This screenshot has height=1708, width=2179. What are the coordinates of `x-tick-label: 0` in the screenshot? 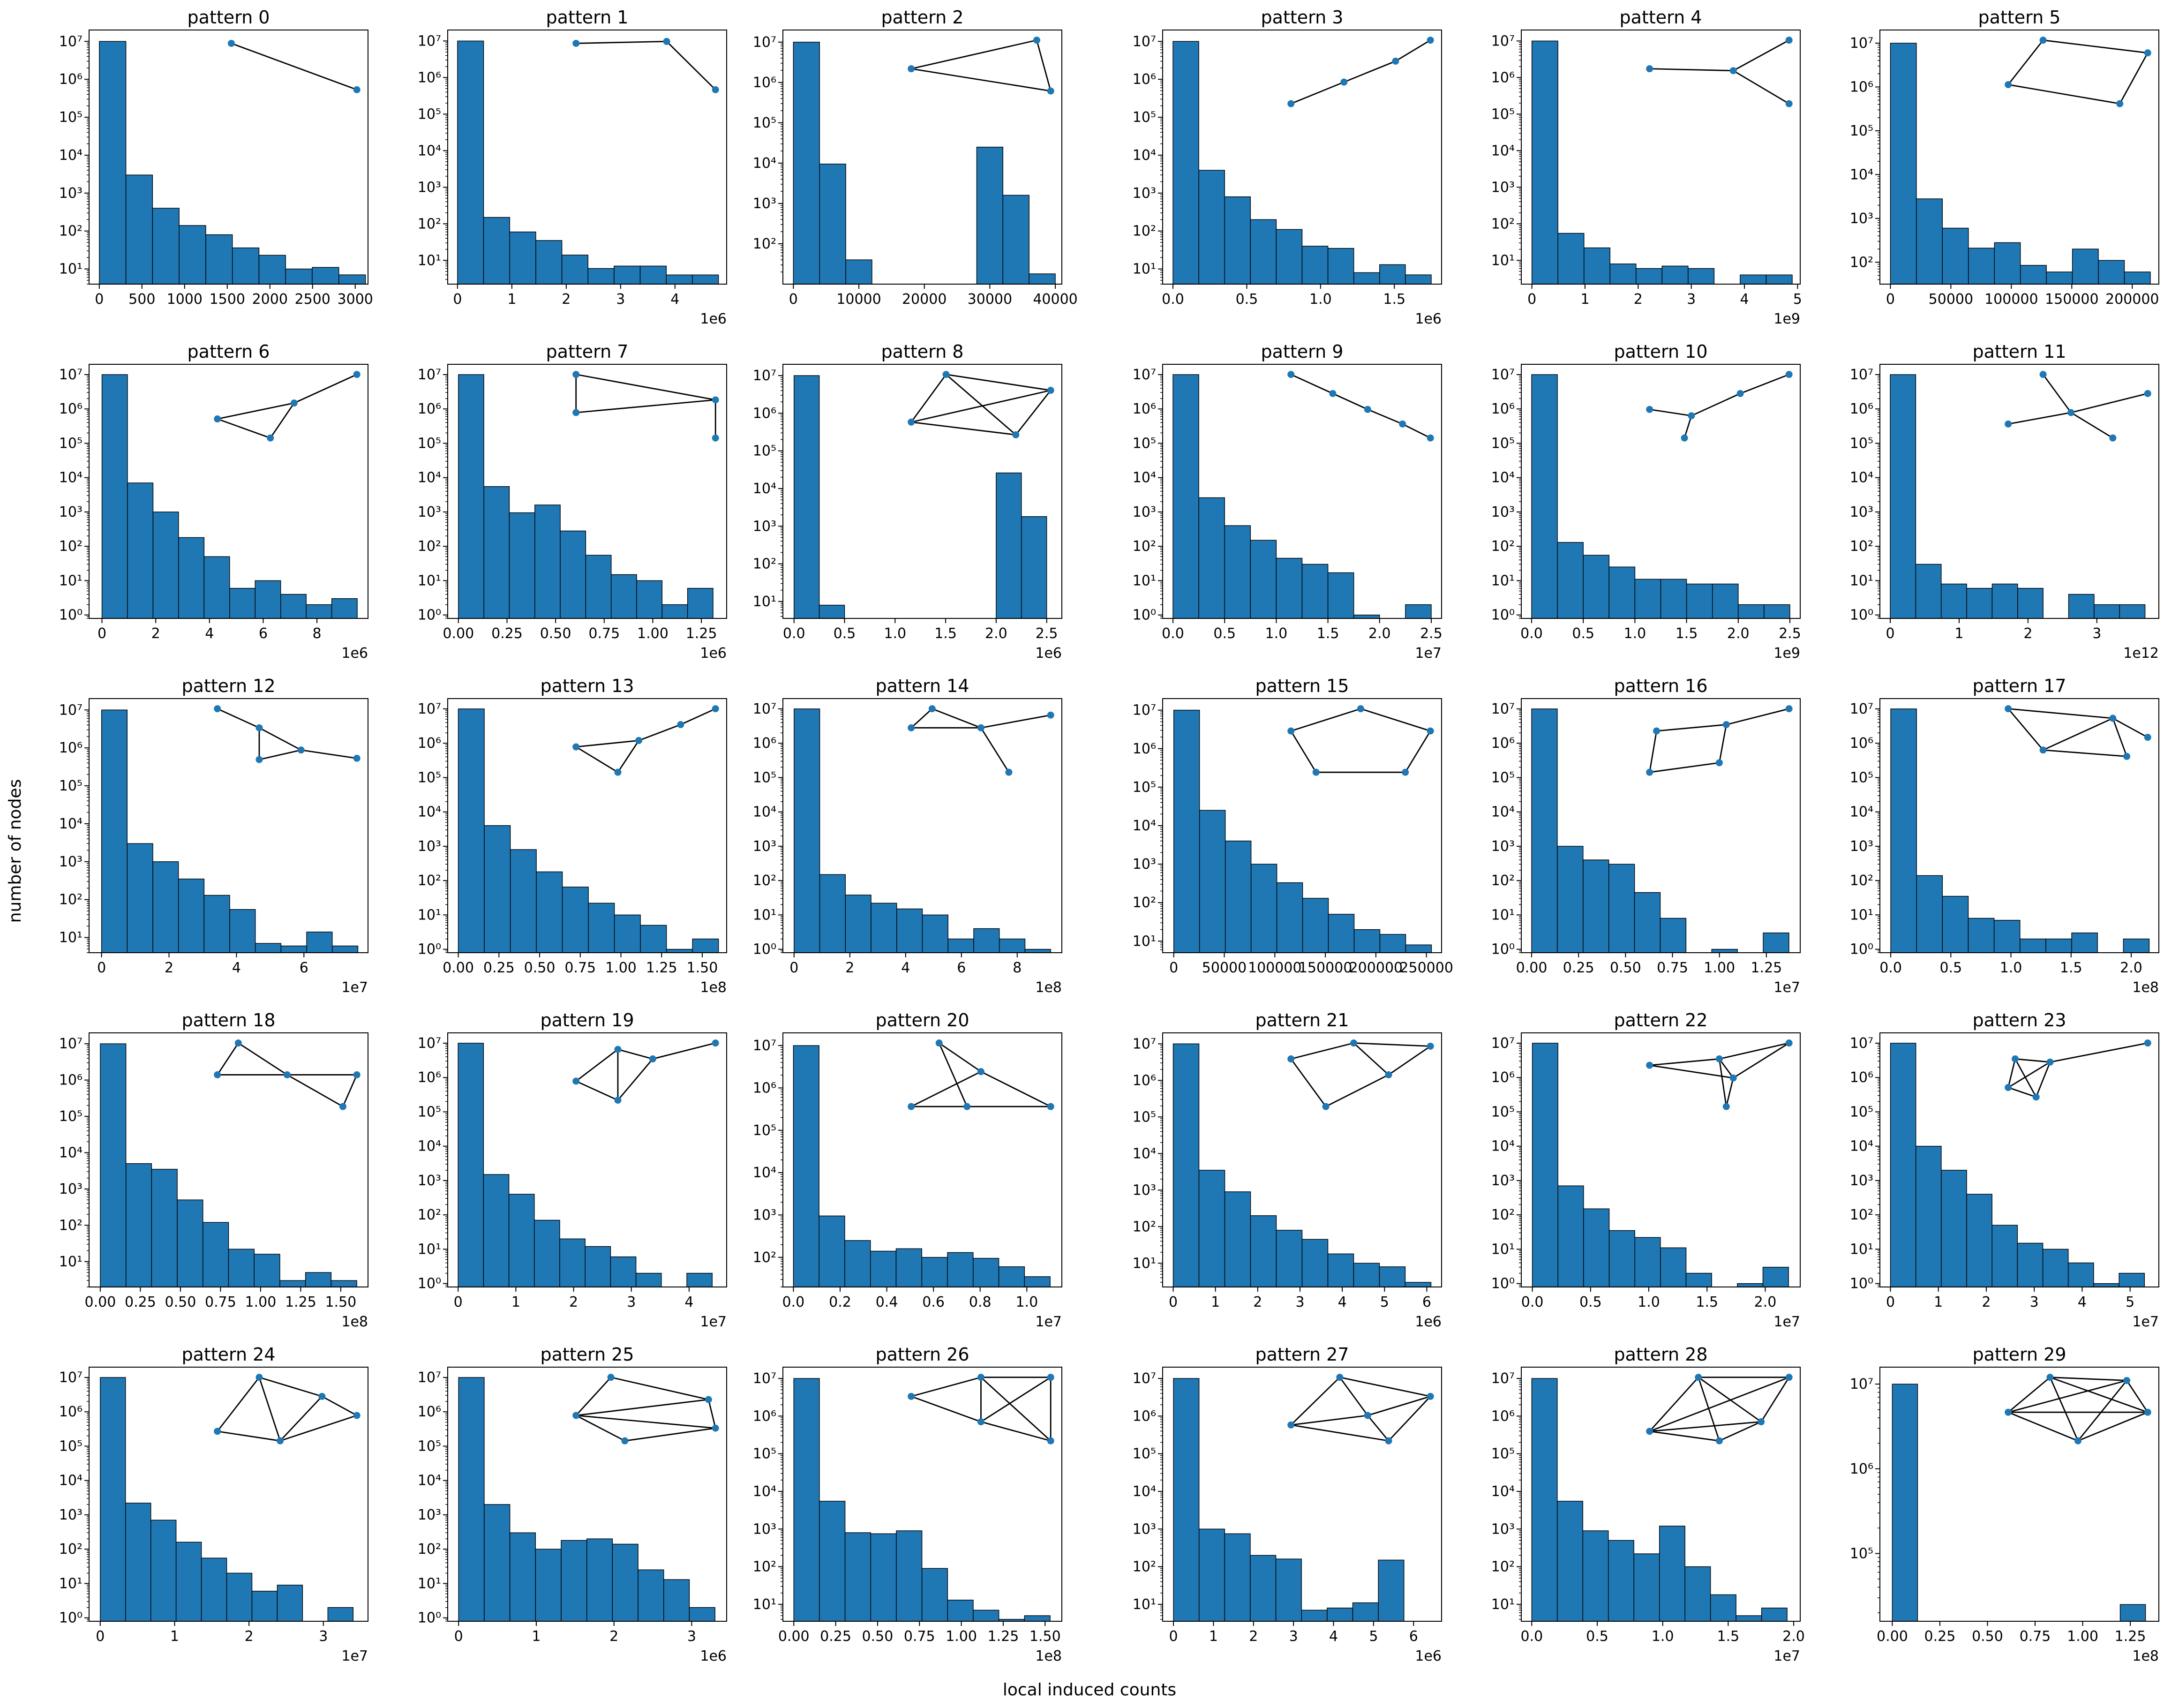 It's located at (1173, 1636).